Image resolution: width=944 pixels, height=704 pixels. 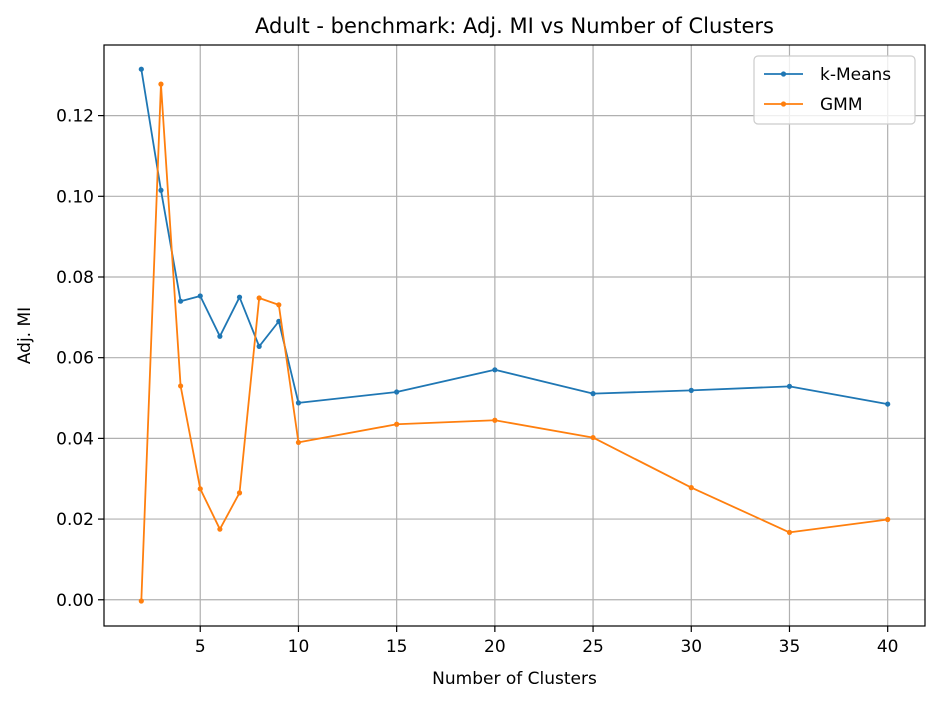 I want to click on y-tick-label: 0.12, so click(x=75, y=117).